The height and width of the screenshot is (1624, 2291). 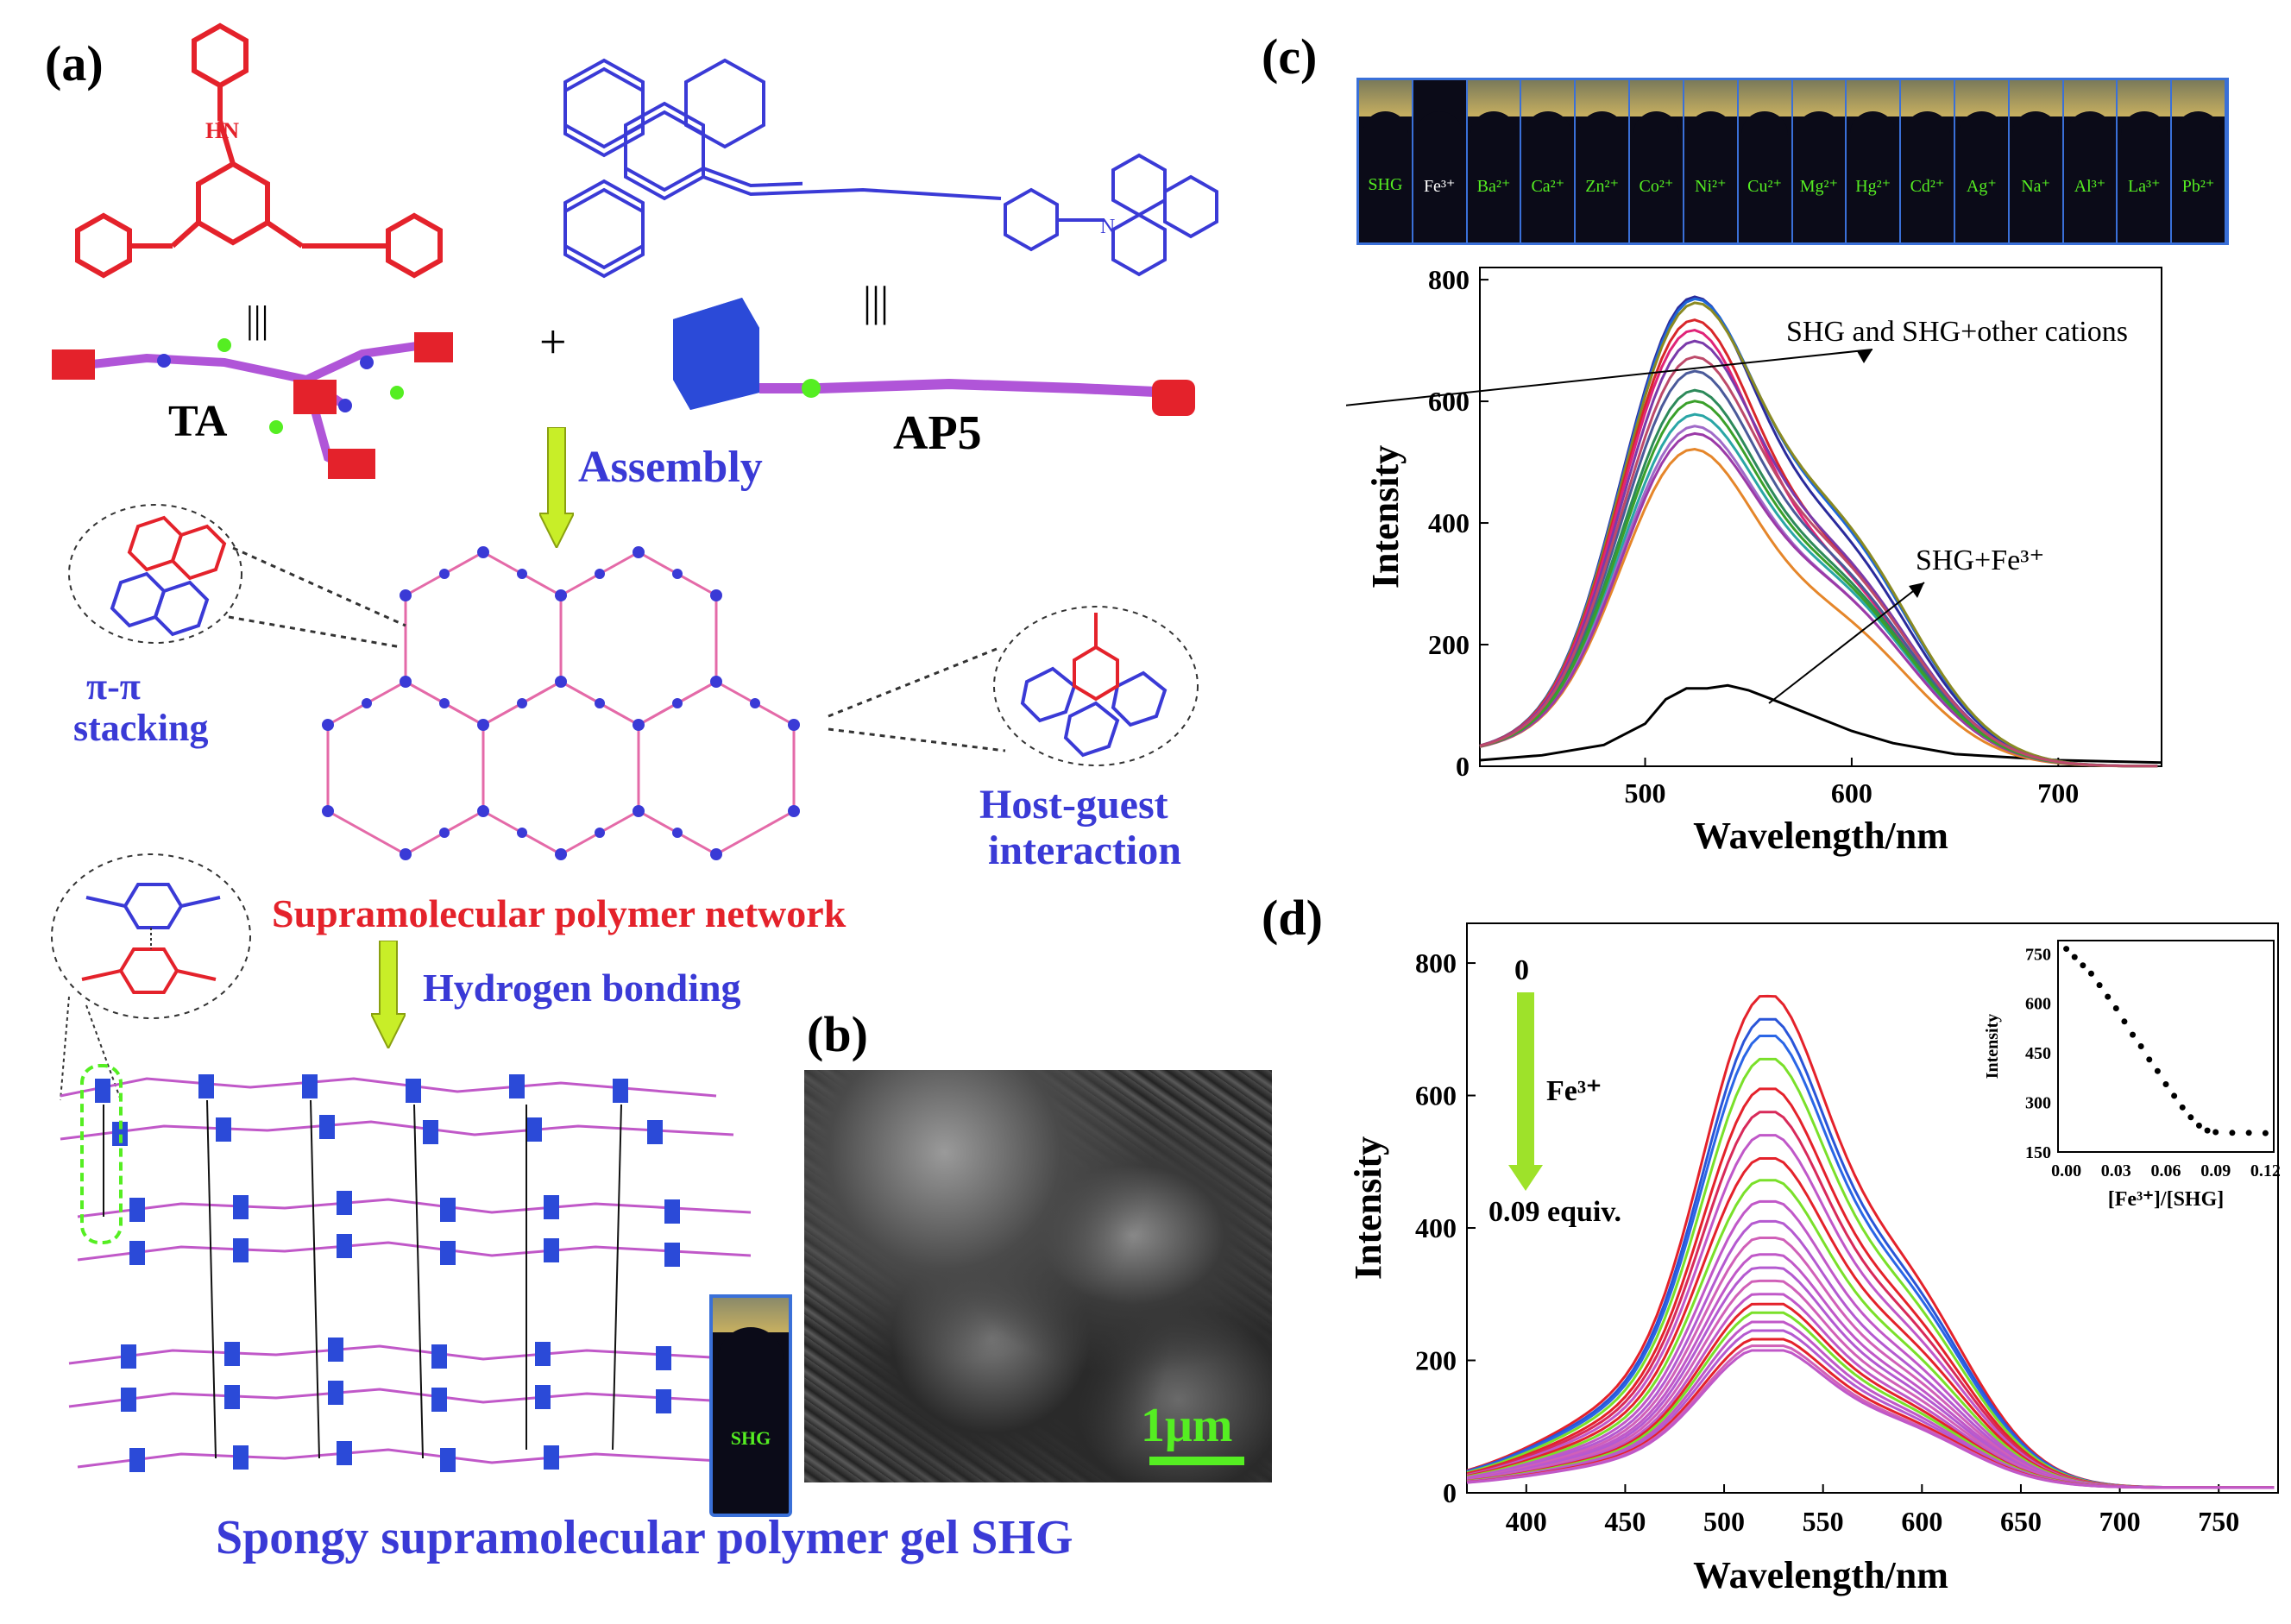 I want to click on hbond-label: Hydrogen bonding, so click(x=582, y=988).